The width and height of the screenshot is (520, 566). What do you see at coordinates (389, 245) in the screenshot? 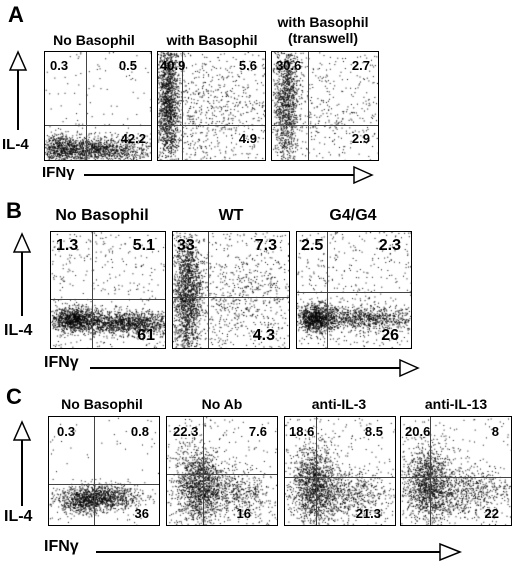
I see `quadrant-upper-right: 2.3` at bounding box center [389, 245].